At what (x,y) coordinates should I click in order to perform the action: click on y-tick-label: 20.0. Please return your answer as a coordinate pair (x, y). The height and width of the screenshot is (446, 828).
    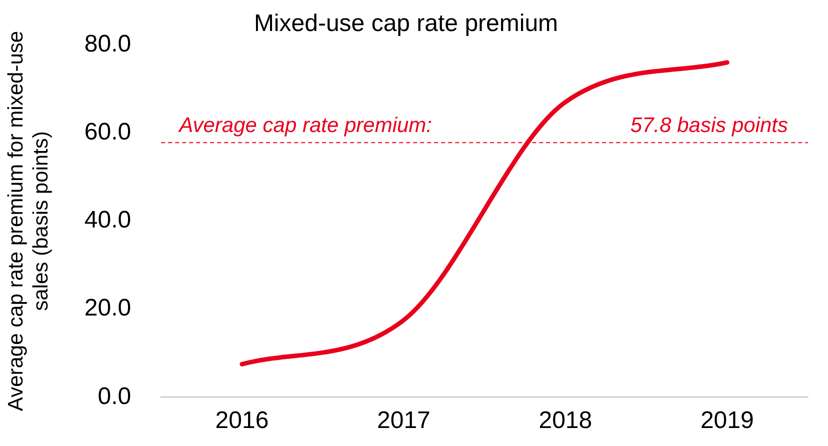
    Looking at the image, I should click on (108, 308).